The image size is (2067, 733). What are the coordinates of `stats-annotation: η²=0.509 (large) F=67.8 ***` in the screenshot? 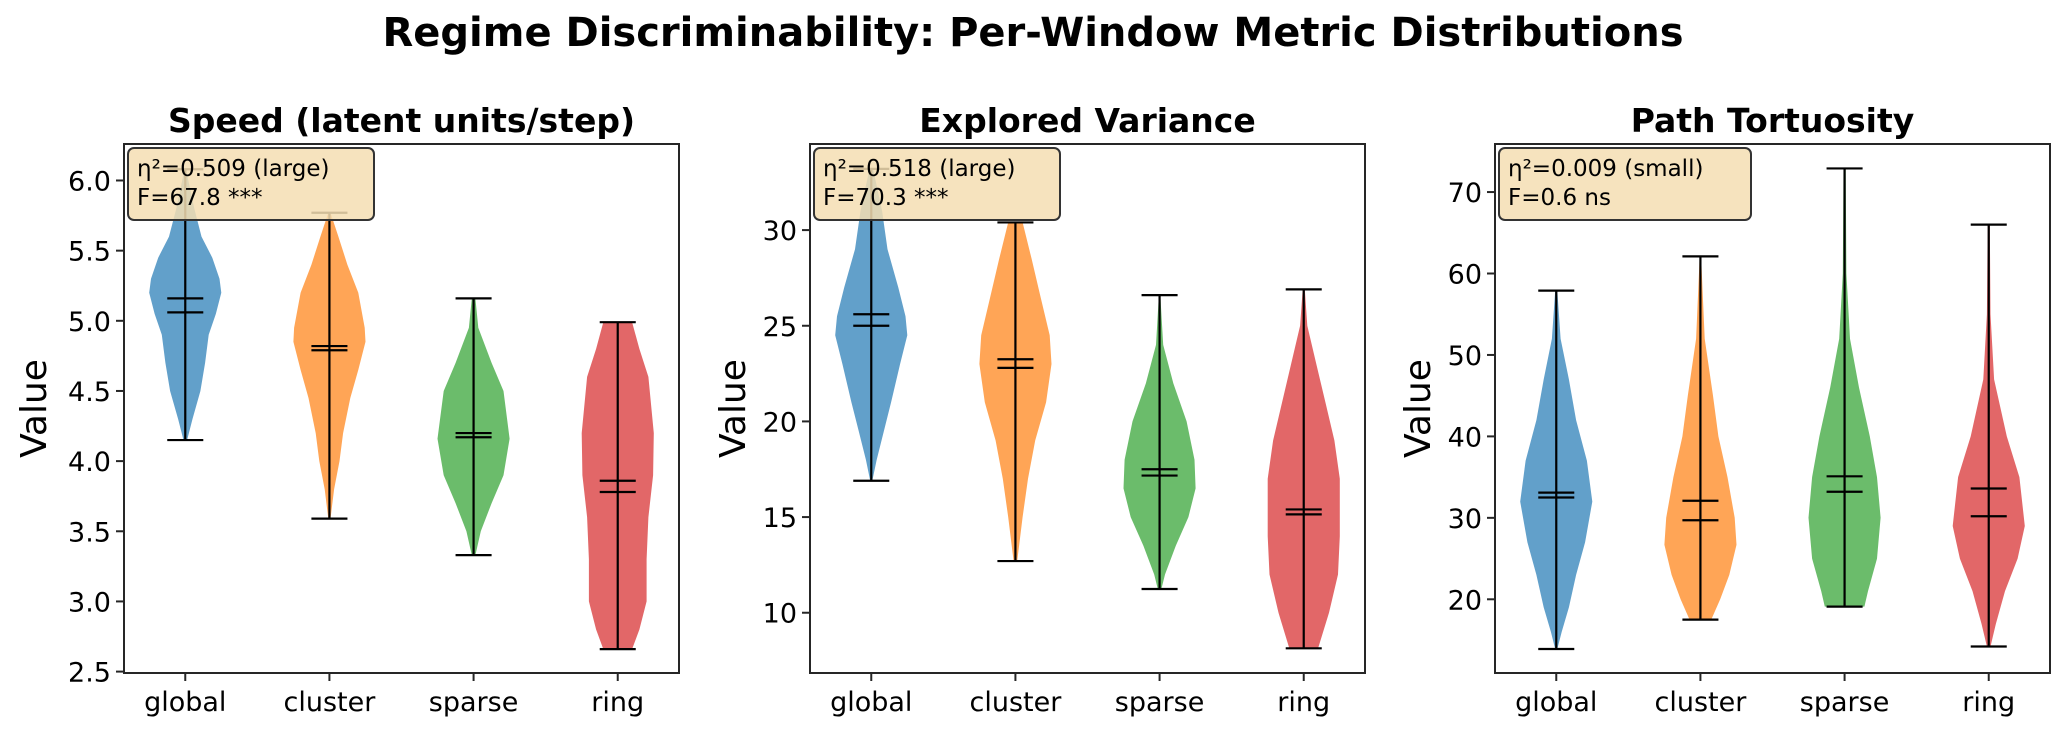 It's located at (251, 184).